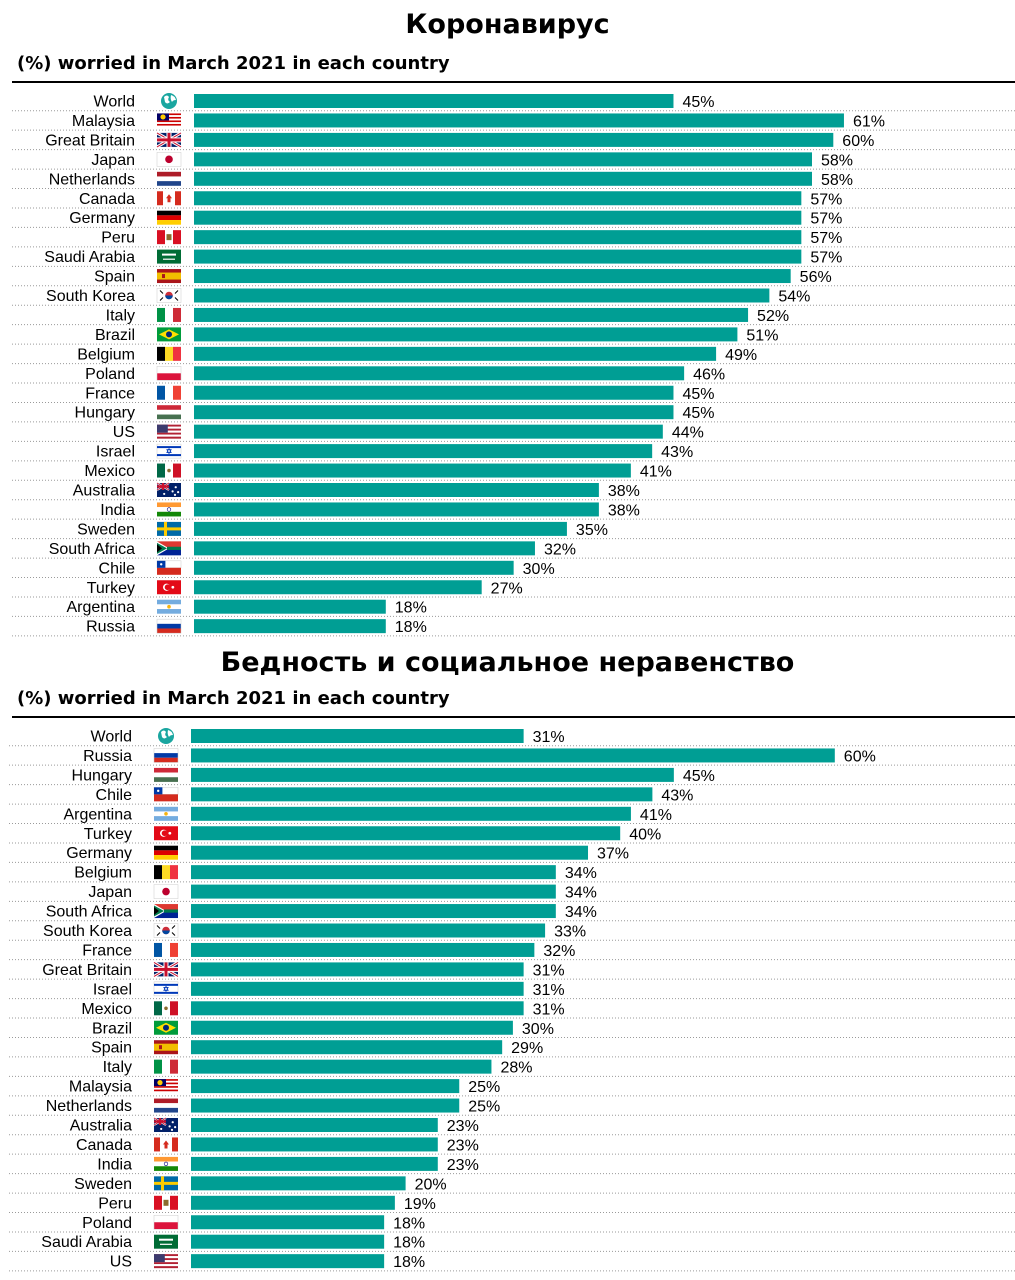  I want to click on globe-flag-icon, so click(166, 736).